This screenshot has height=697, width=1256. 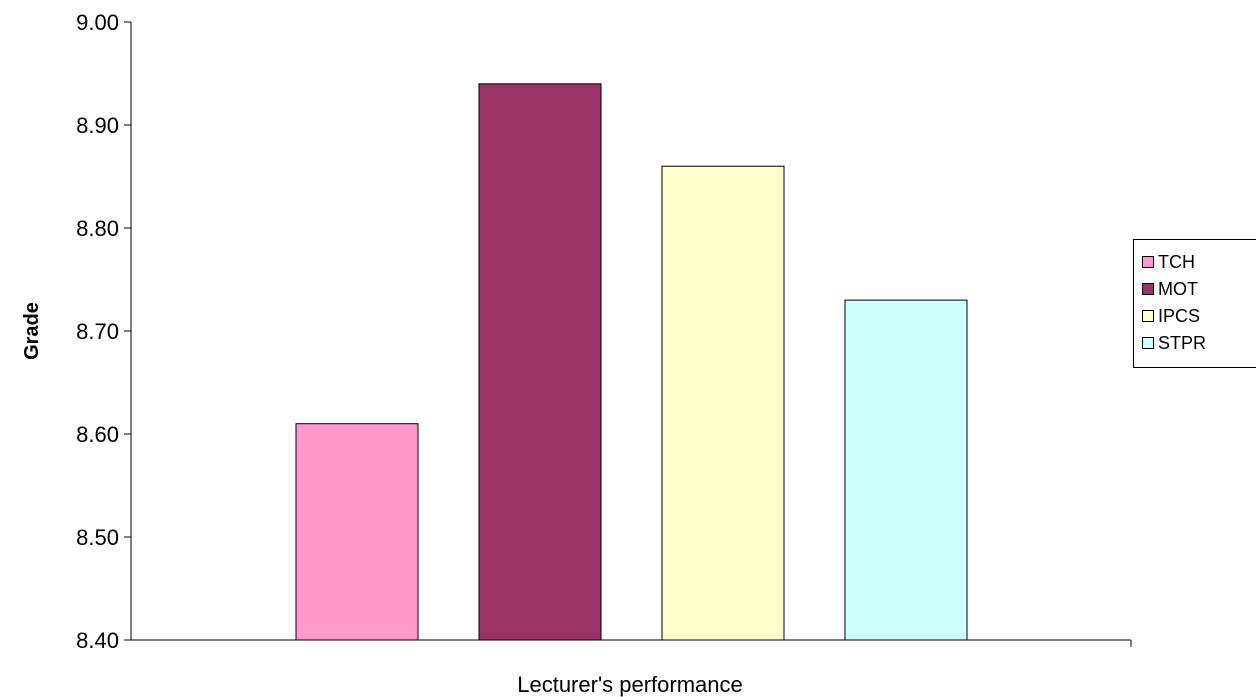 What do you see at coordinates (906, 470) in the screenshot?
I see `bar-stpr` at bounding box center [906, 470].